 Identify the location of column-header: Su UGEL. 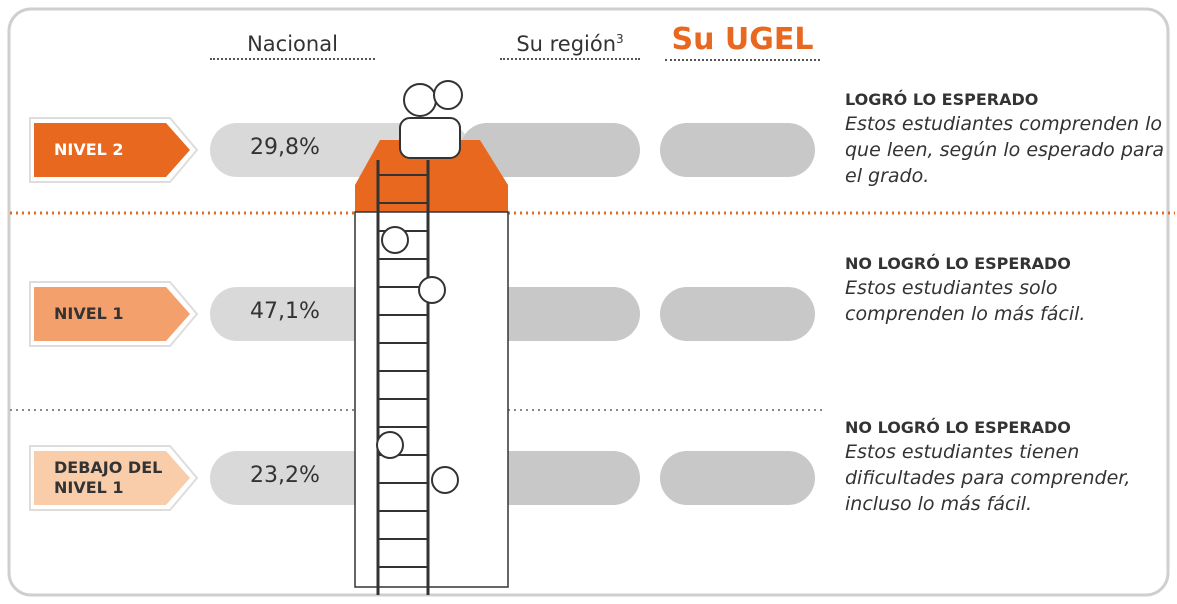
(742, 41).